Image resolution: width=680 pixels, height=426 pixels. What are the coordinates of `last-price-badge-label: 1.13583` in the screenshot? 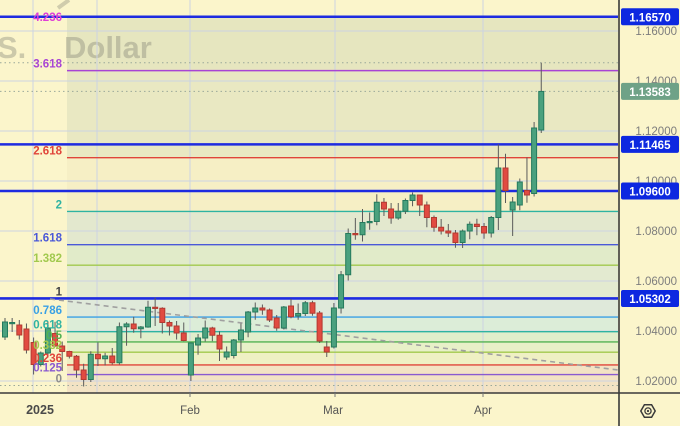 It's located at (650, 93).